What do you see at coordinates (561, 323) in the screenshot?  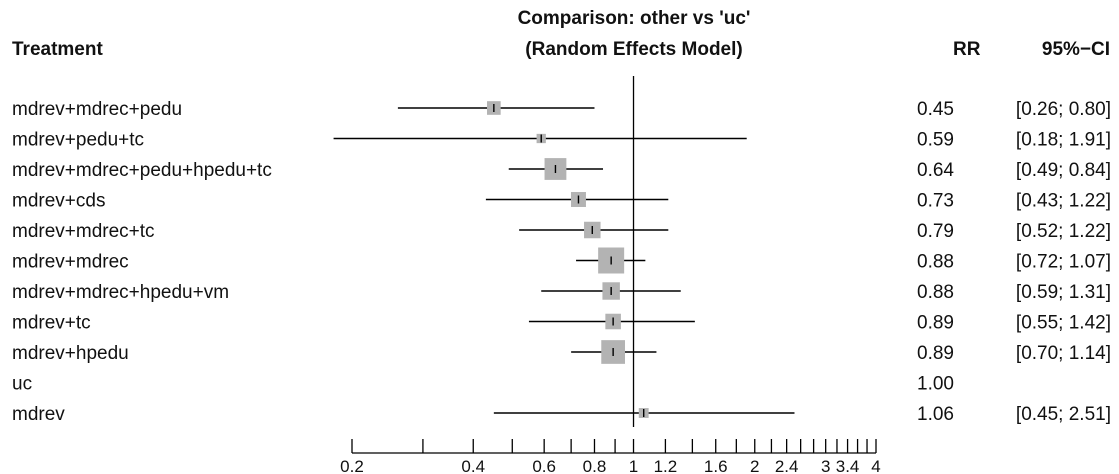 I see `forest-row: mdrev+tc 0.89 [0.55; 1.42]` at bounding box center [561, 323].